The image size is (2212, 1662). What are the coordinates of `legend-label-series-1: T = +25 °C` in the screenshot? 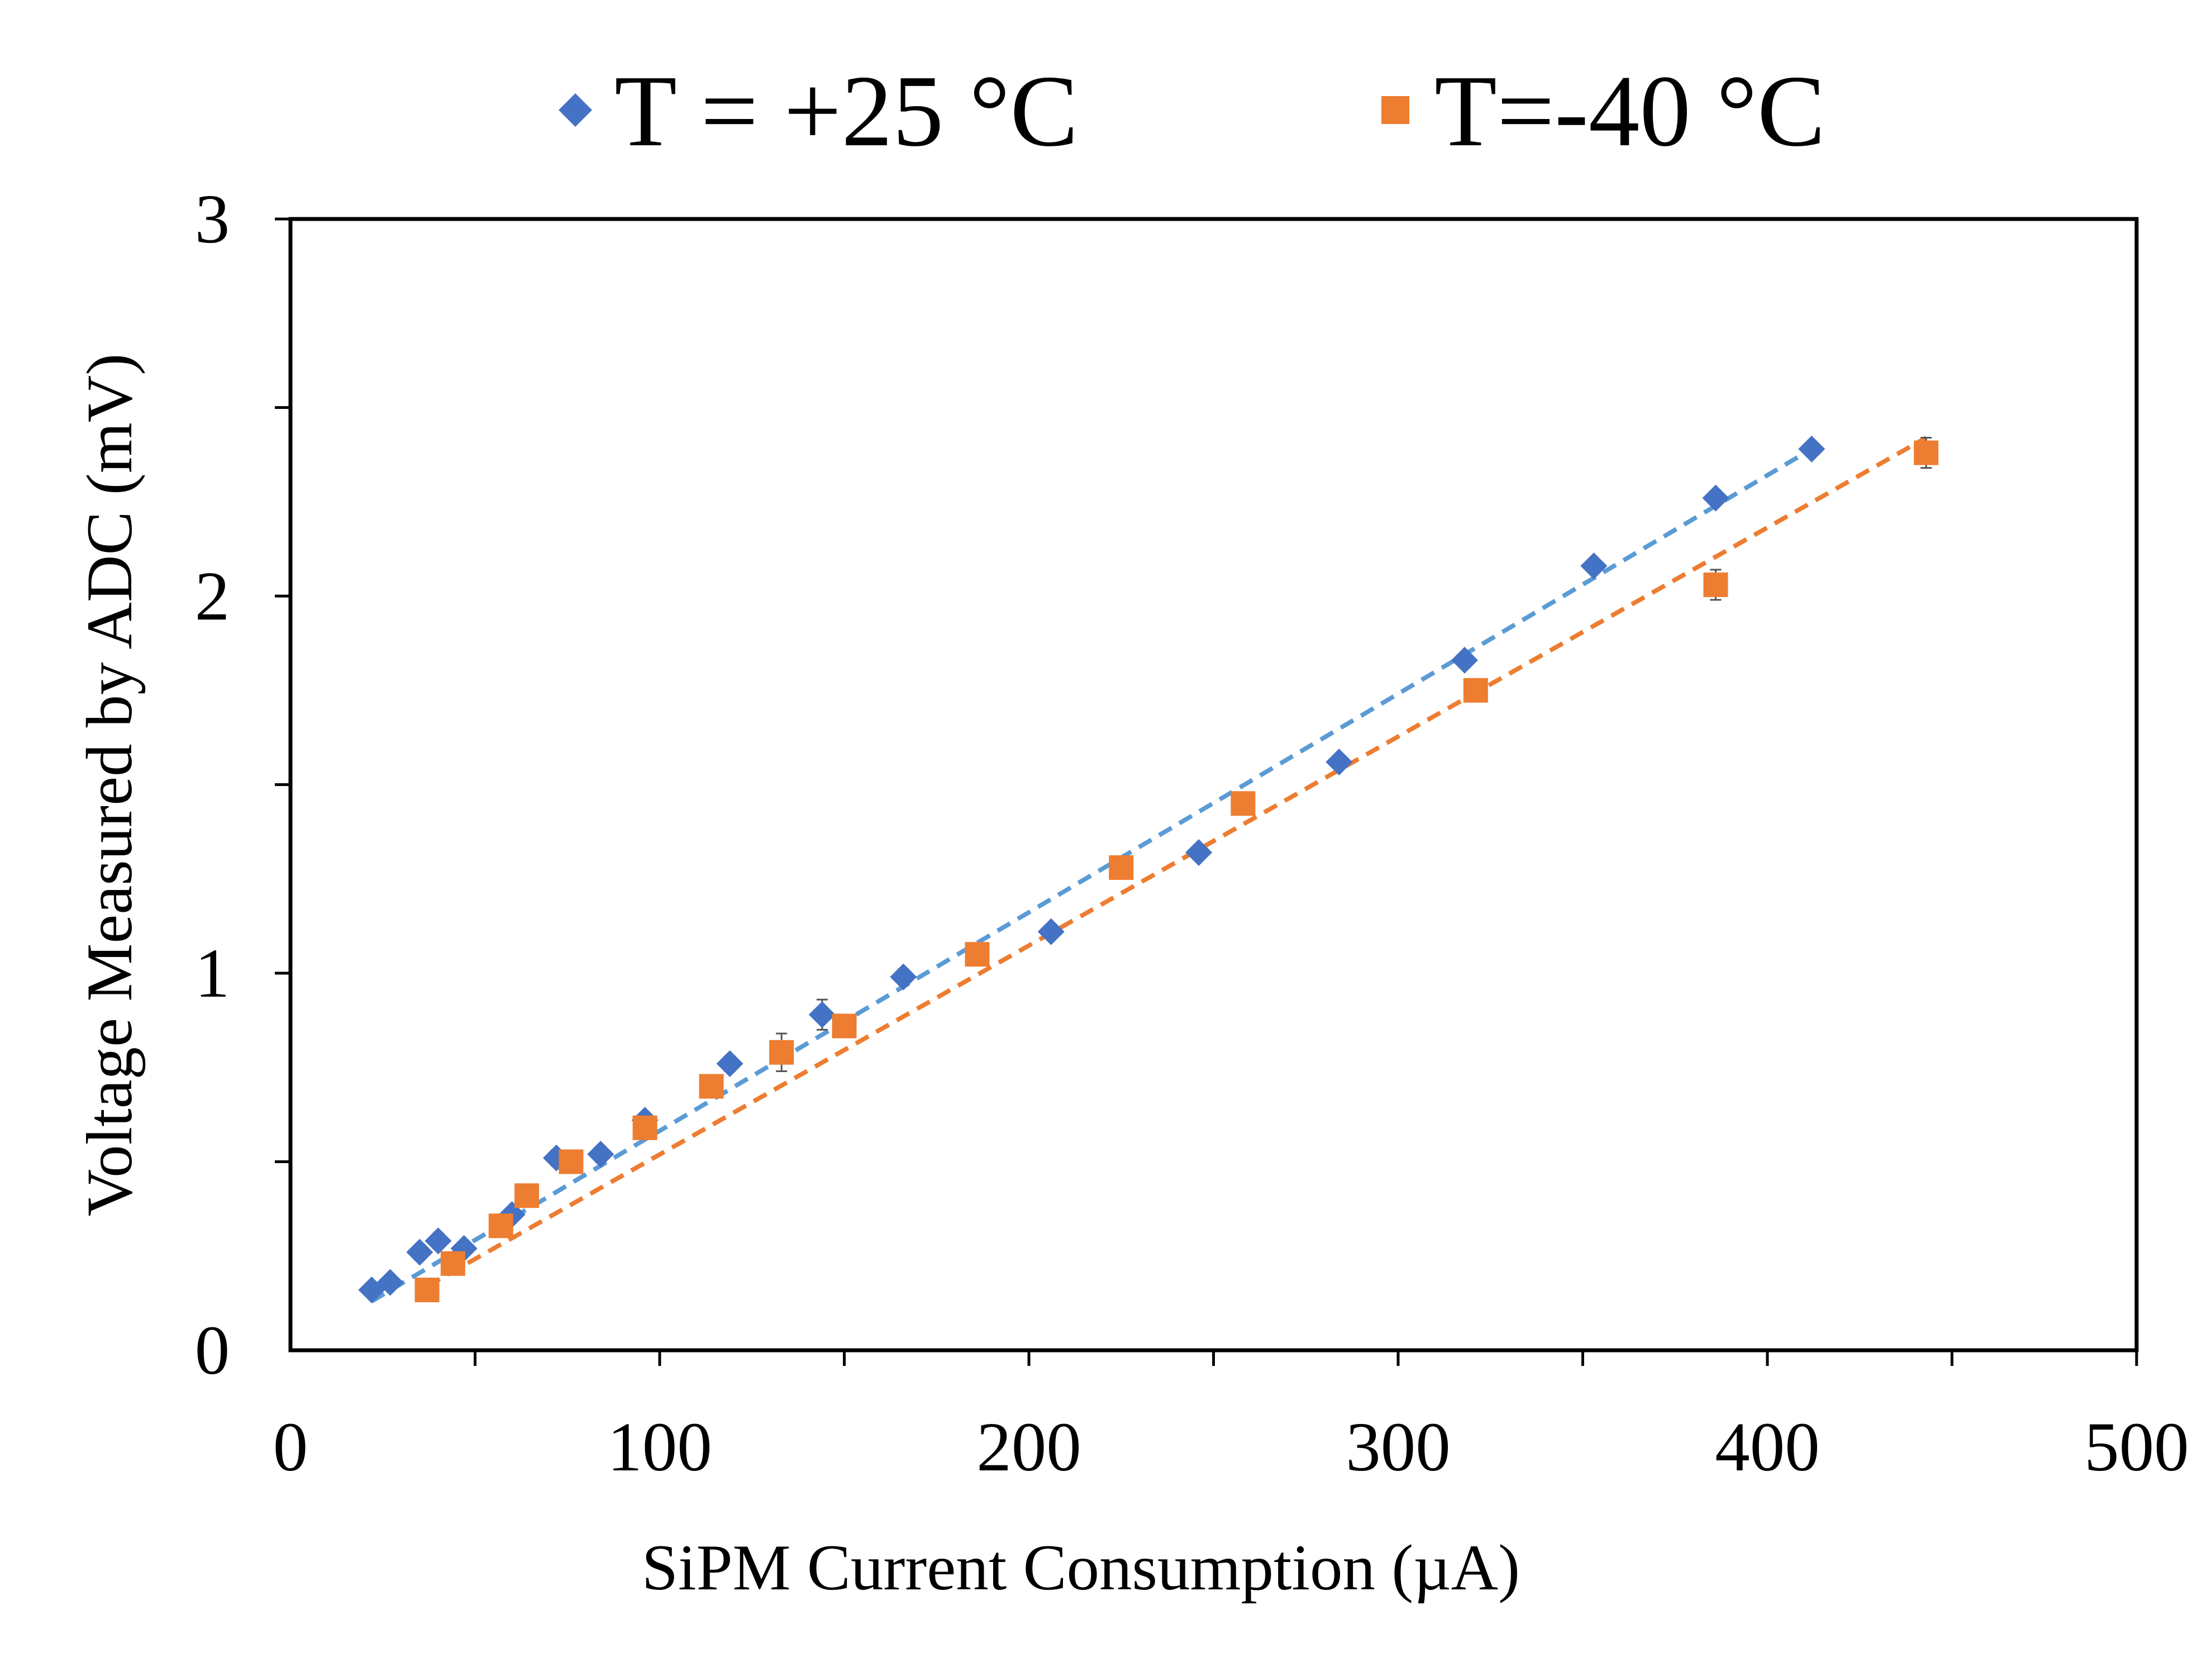 It's located at (846, 111).